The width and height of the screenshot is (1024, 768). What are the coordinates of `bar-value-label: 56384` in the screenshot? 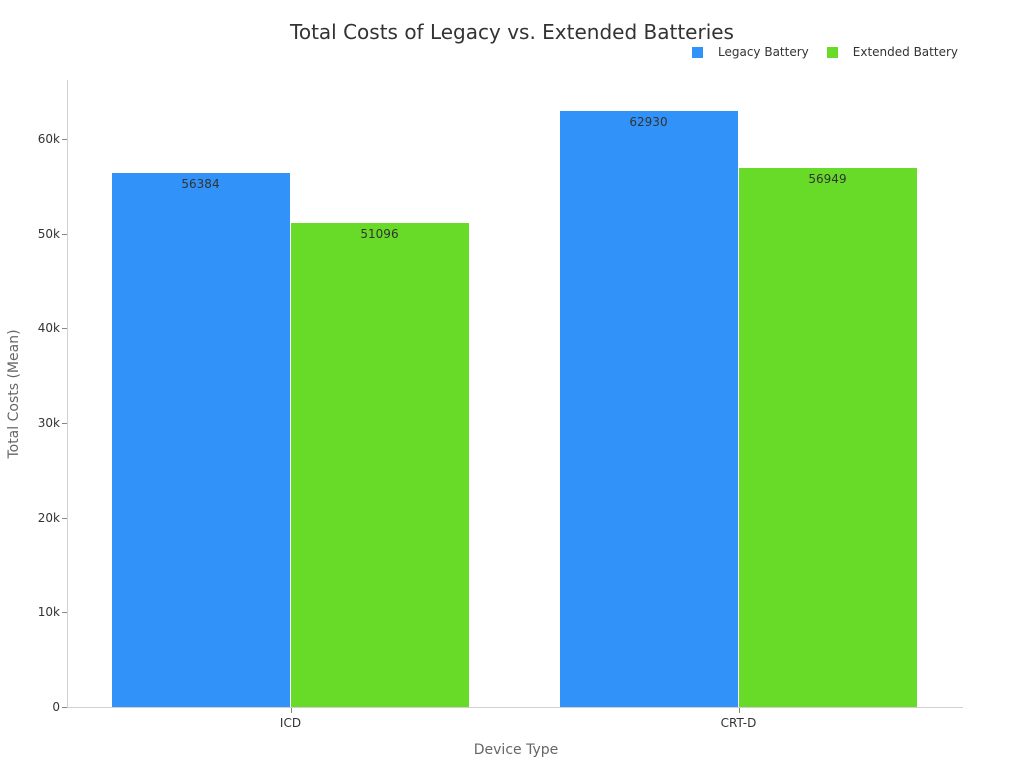 It's located at (200, 184).